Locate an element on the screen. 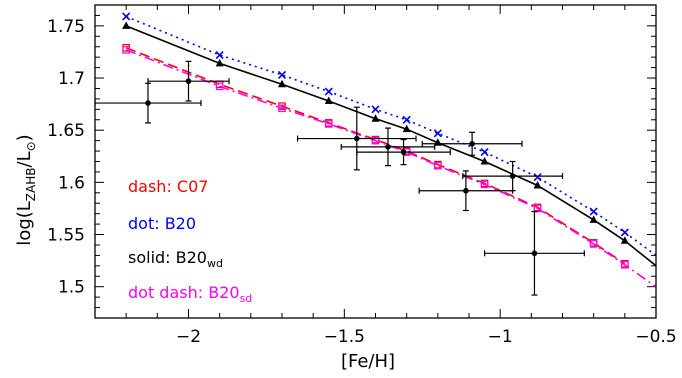  y-axis-label-mid: /L is located at coordinates (24, 159).